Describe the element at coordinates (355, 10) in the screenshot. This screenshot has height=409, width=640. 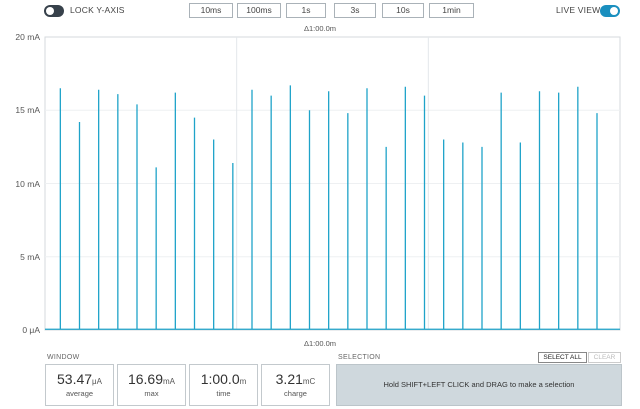
I see `time-button-3s: 3s` at that location.